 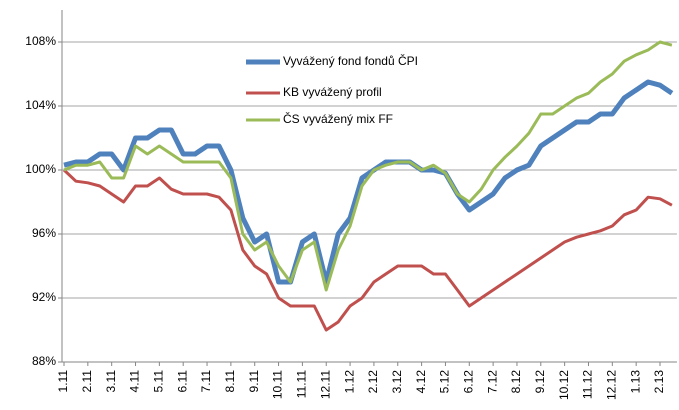 What do you see at coordinates (135, 381) in the screenshot?
I see `x-tick-label: 4.11` at bounding box center [135, 381].